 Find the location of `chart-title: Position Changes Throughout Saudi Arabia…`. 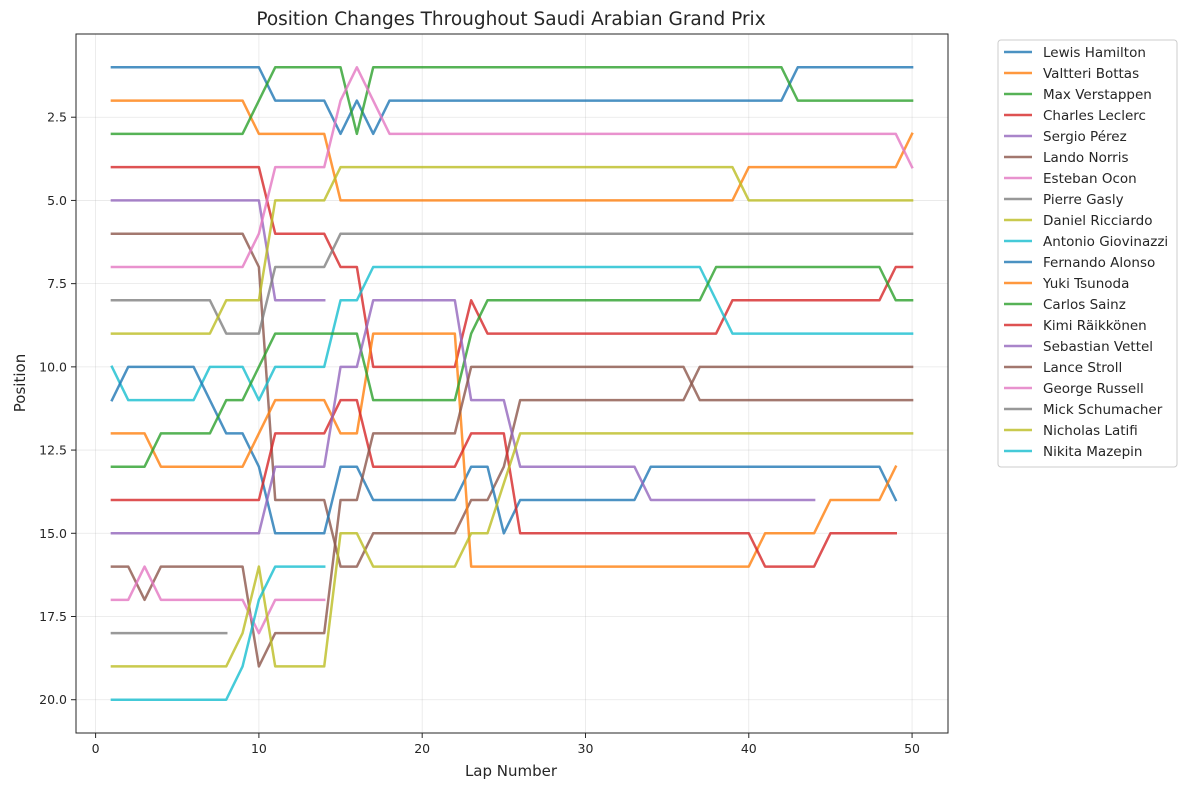

chart-title: Position Changes Throughout Saudi Arabia… is located at coordinates (510, 19).